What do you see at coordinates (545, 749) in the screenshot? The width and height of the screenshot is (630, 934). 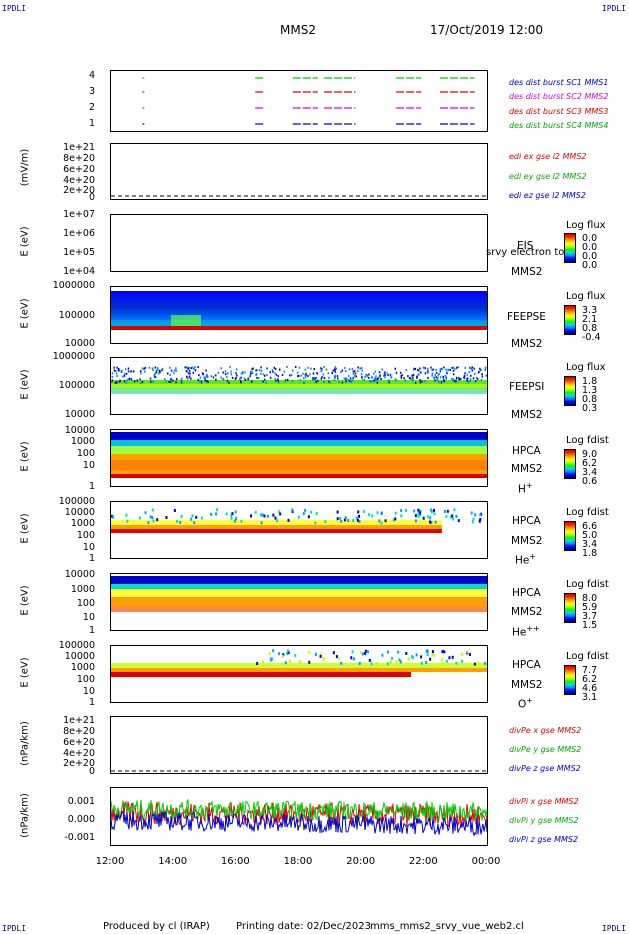 I see `legend-entry: divPe y gse MMS2` at bounding box center [545, 749].